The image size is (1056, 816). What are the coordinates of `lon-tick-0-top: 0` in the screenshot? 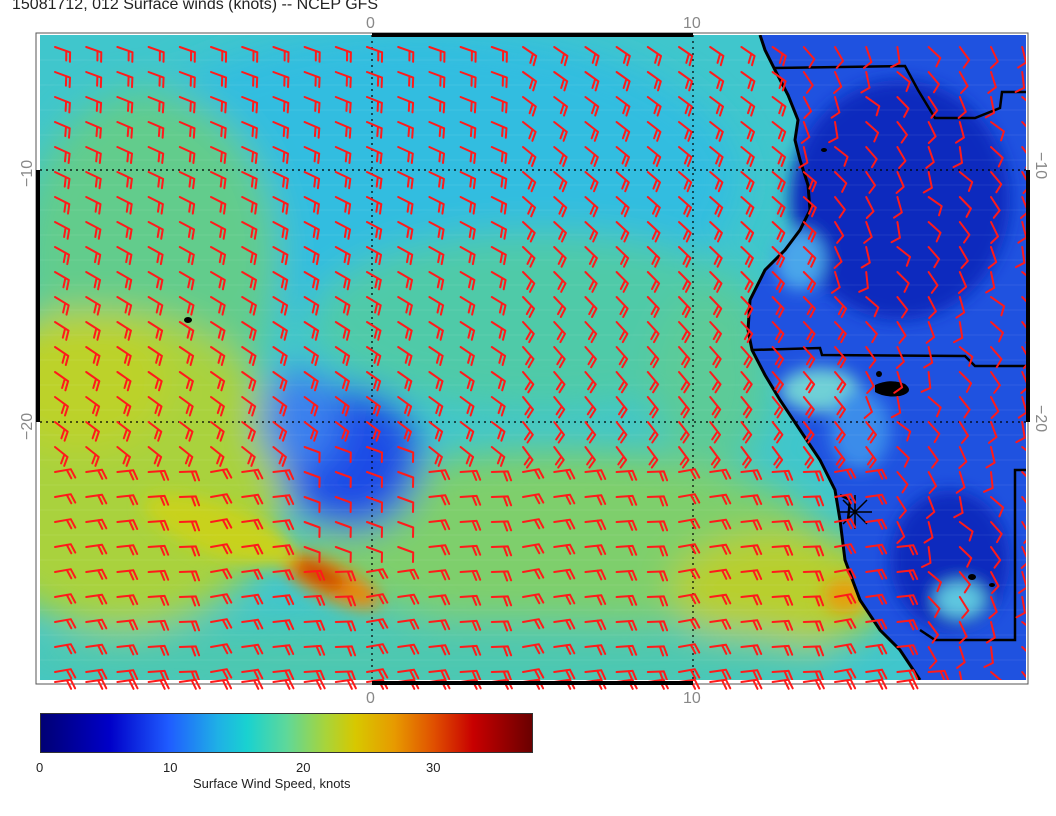 It's located at (370, 23).